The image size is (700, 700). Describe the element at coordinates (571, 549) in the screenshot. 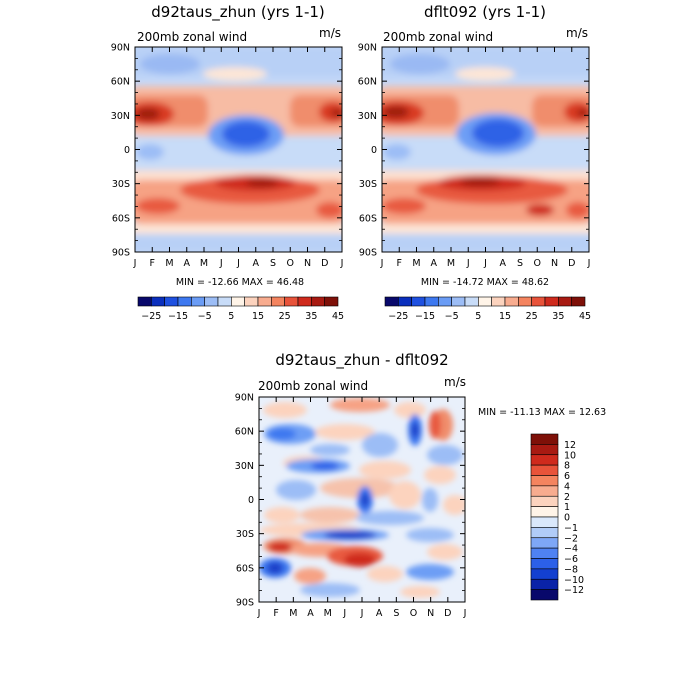

I see `colorbar-label: −4` at that location.